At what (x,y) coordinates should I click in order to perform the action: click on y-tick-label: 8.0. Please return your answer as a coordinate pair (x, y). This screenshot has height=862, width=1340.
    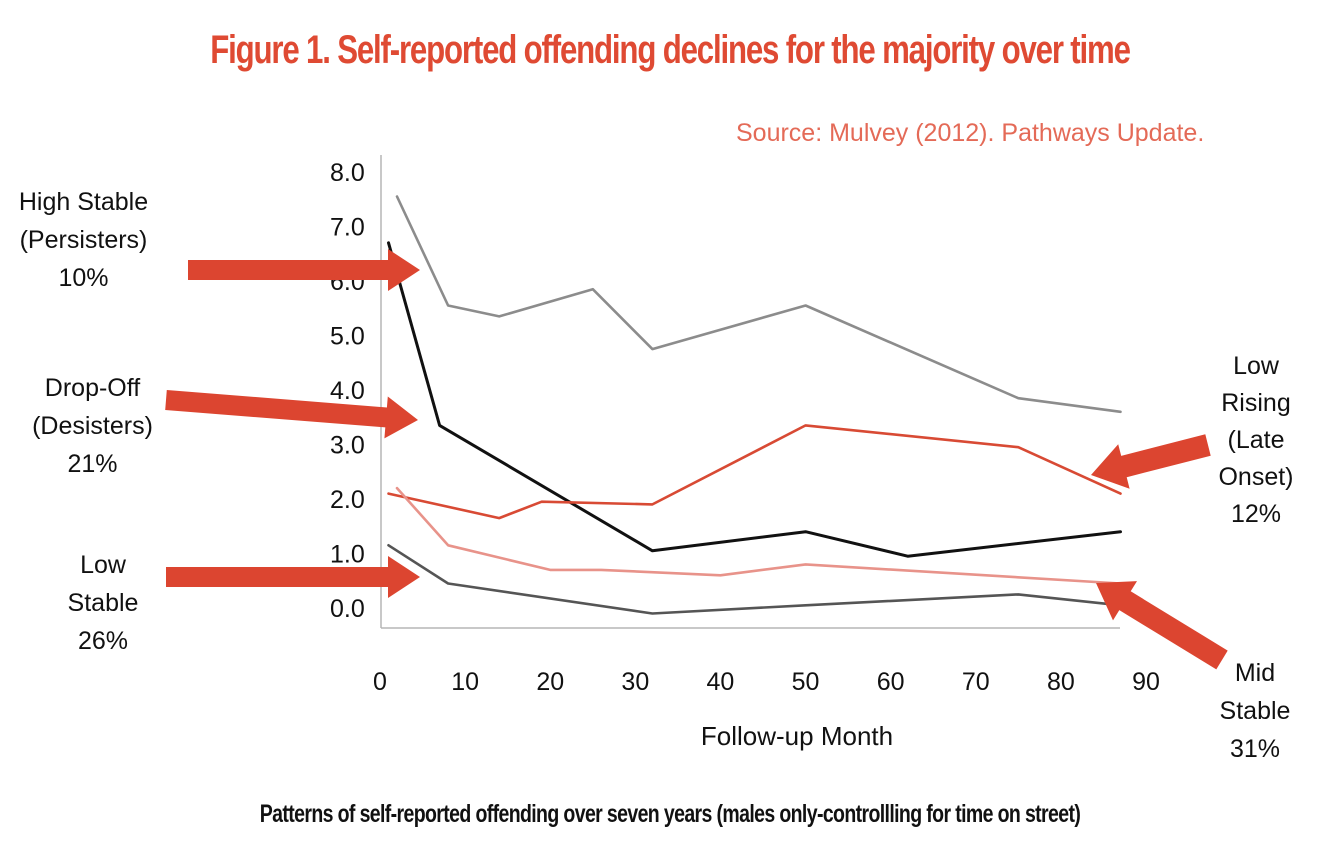
    Looking at the image, I should click on (347, 173).